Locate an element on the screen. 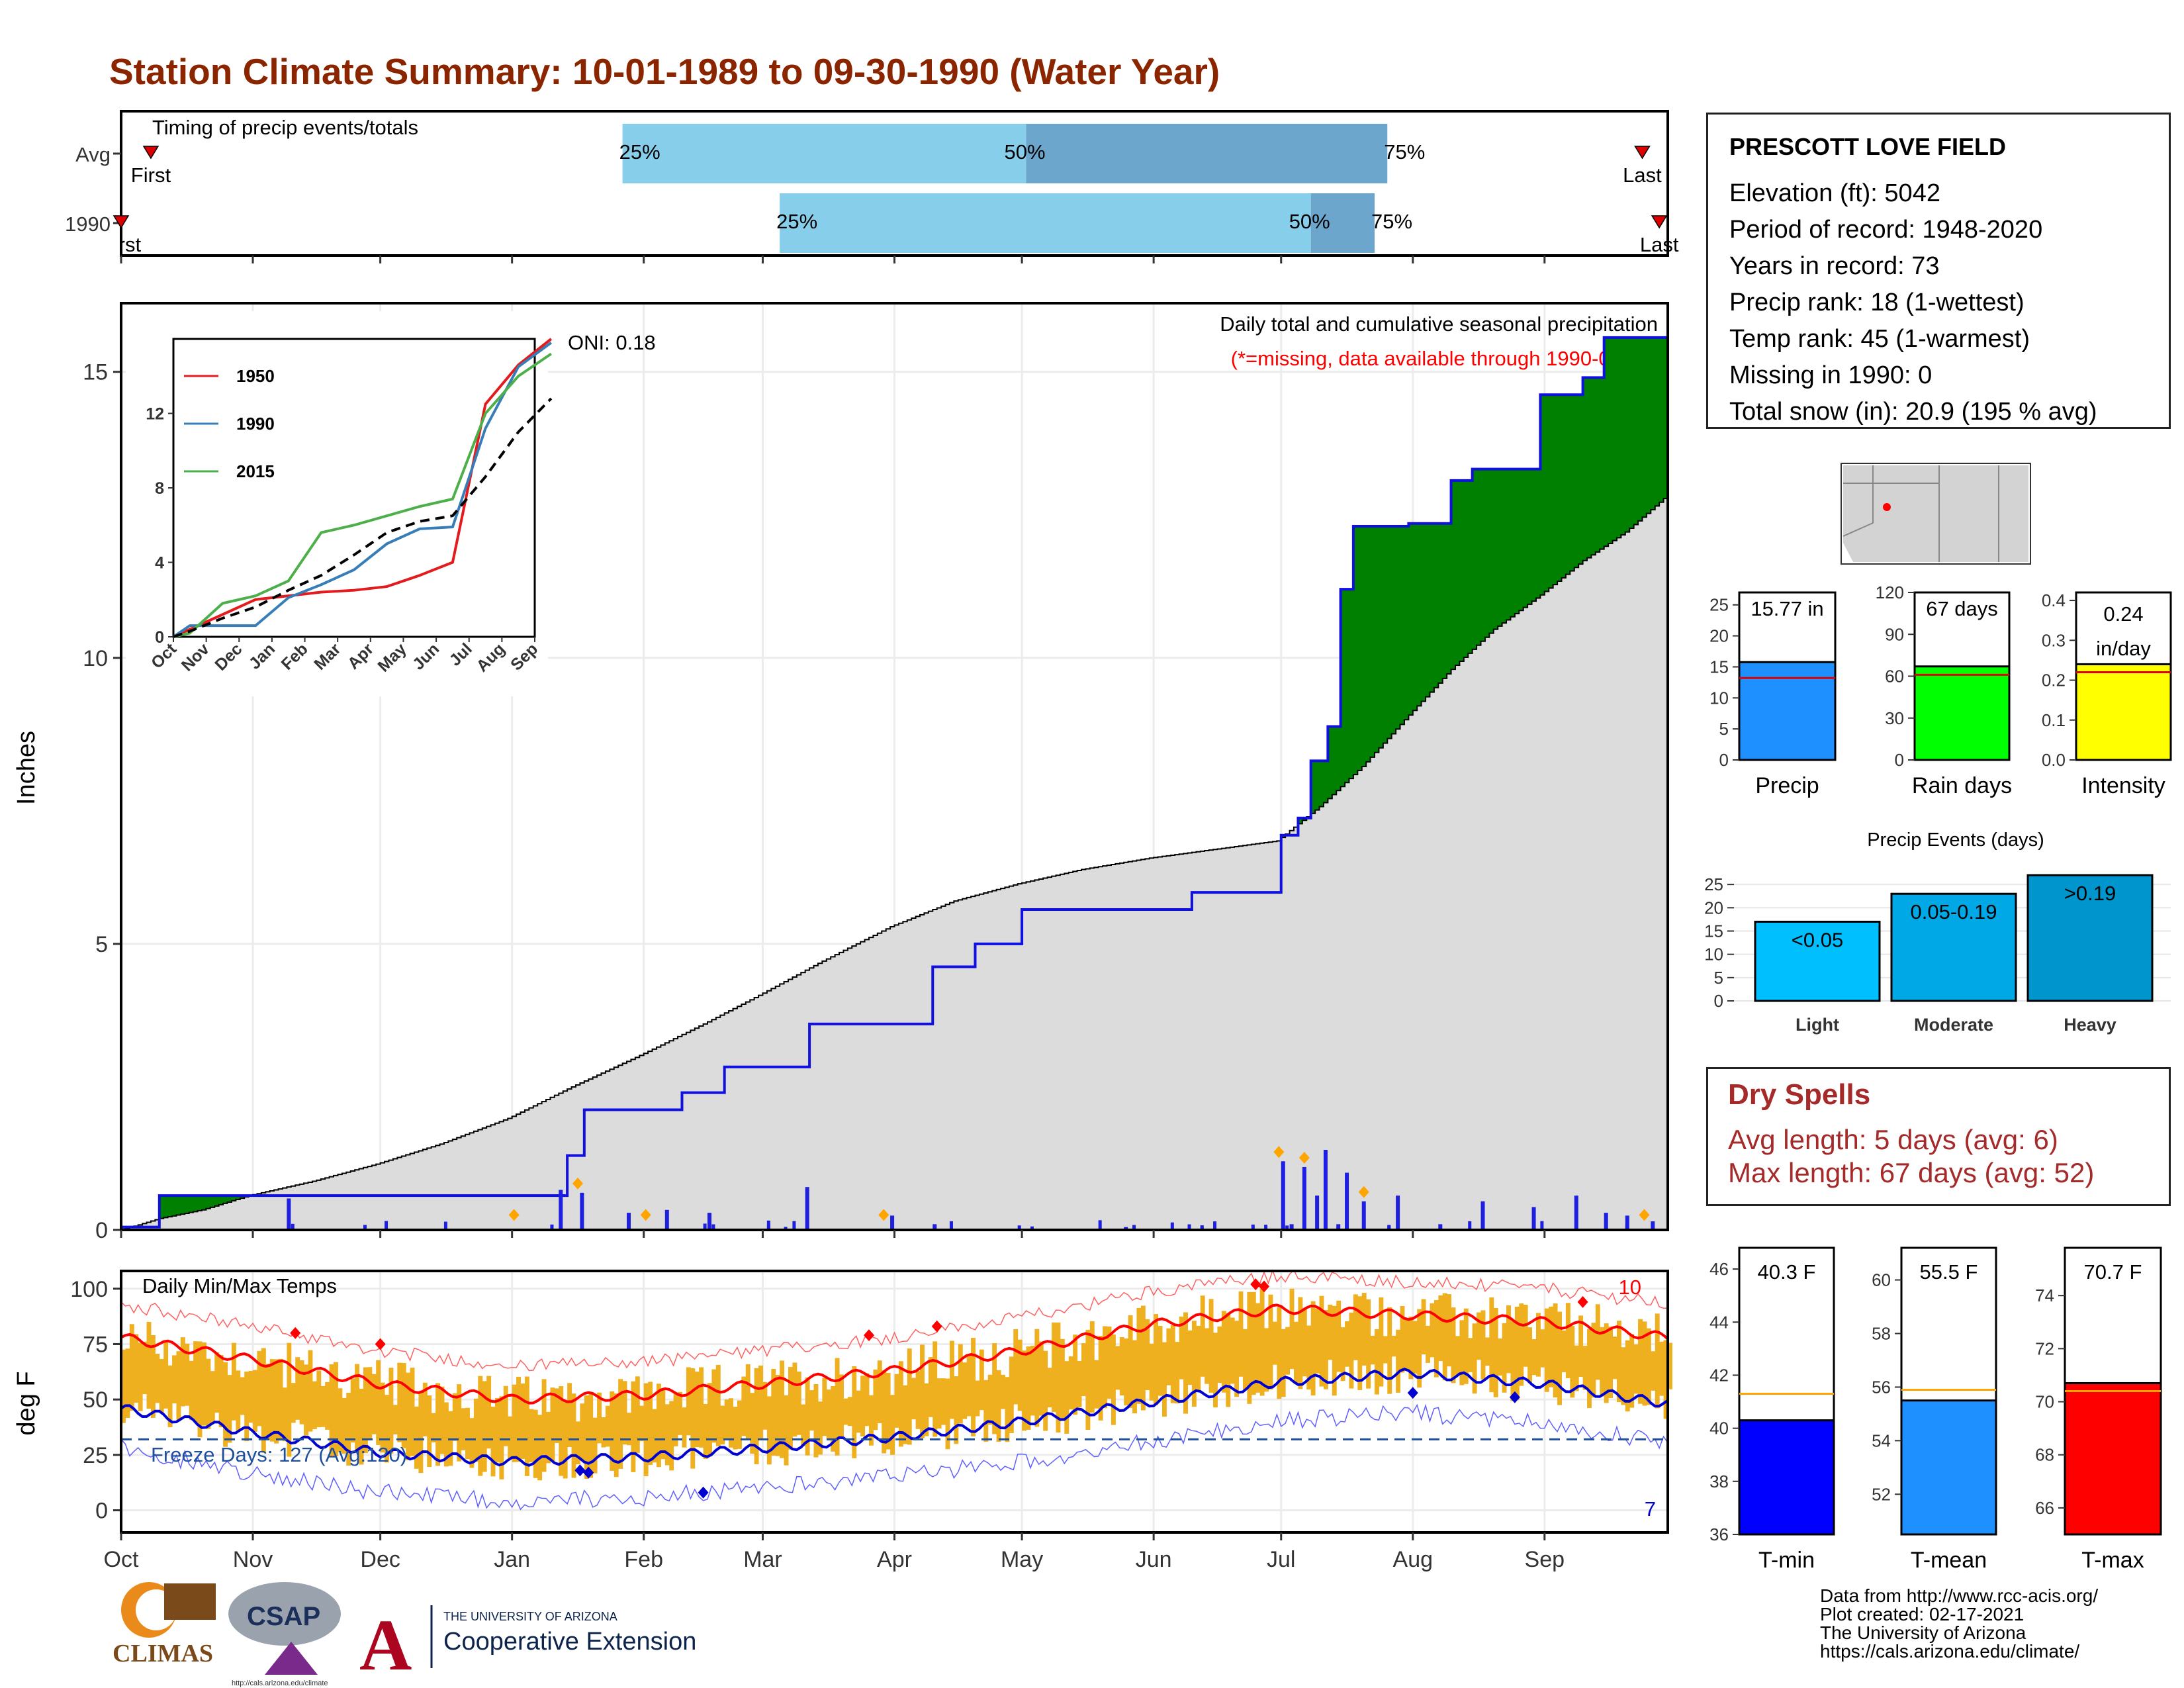 Image resolution: width=2184 pixels, height=1688 pixels. month-label-Sep: Sep is located at coordinates (1545, 1559).